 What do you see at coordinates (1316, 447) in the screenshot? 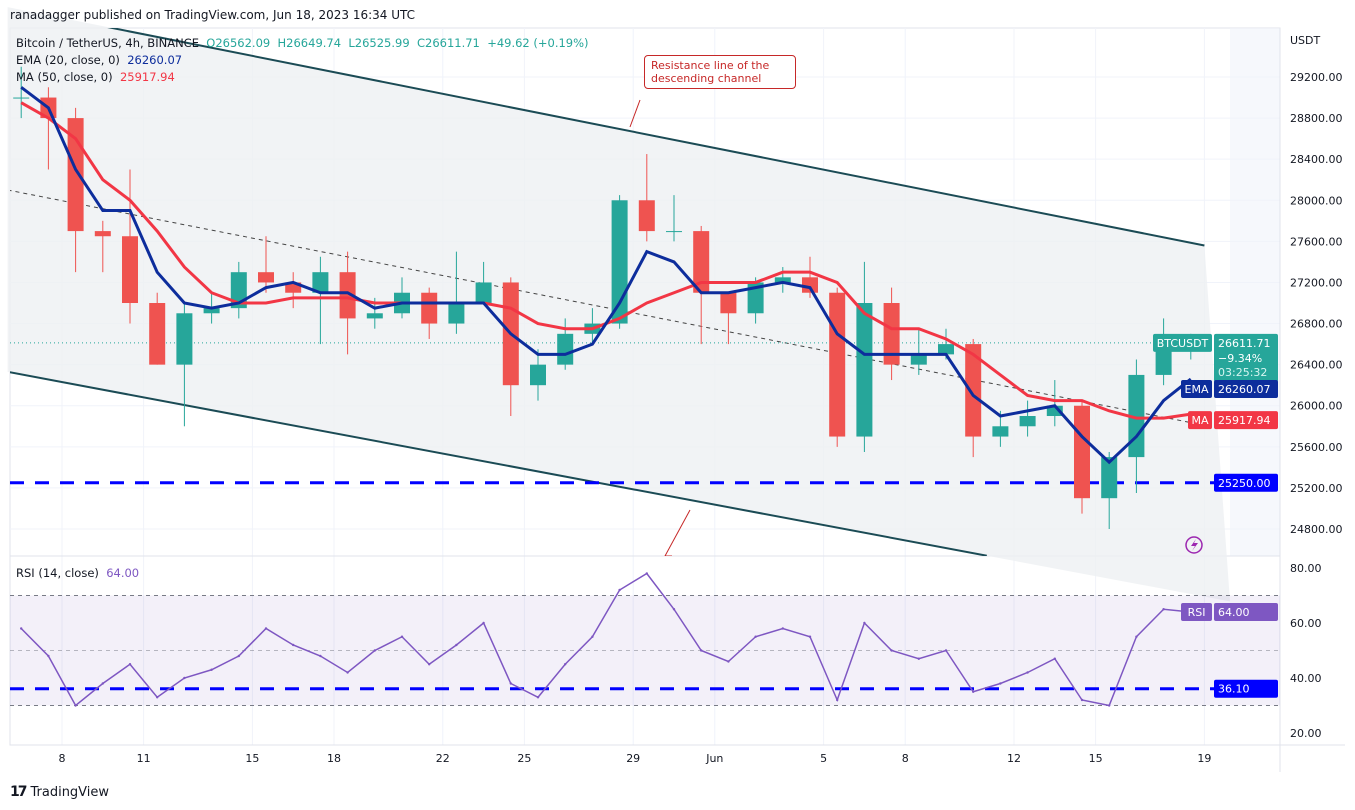
I see `price-tick-label: 25600.00` at bounding box center [1316, 447].